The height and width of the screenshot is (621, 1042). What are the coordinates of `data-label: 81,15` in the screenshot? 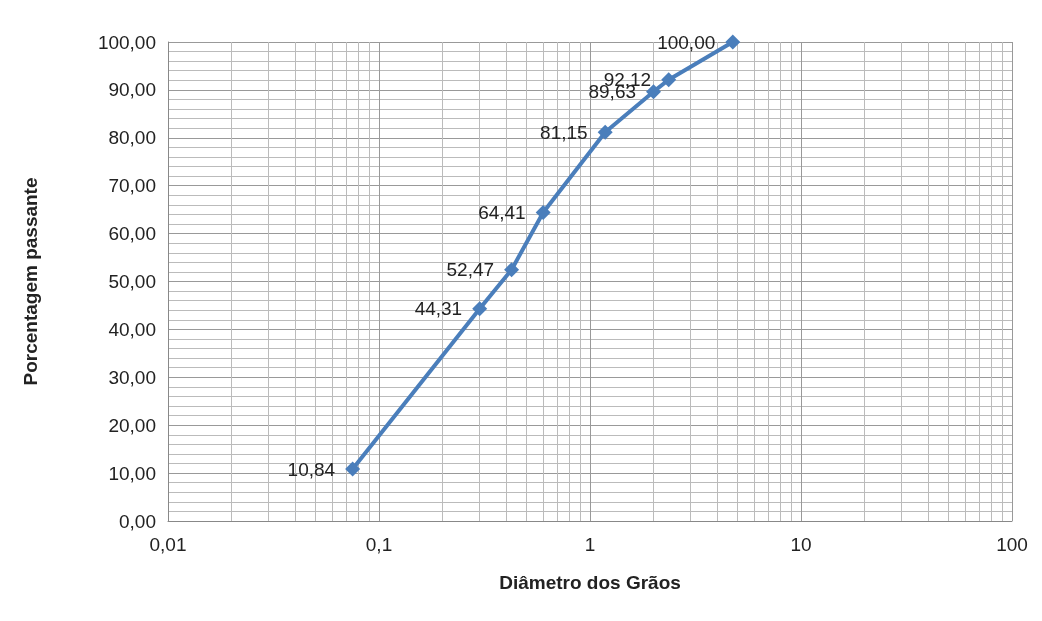 It's located at (564, 132).